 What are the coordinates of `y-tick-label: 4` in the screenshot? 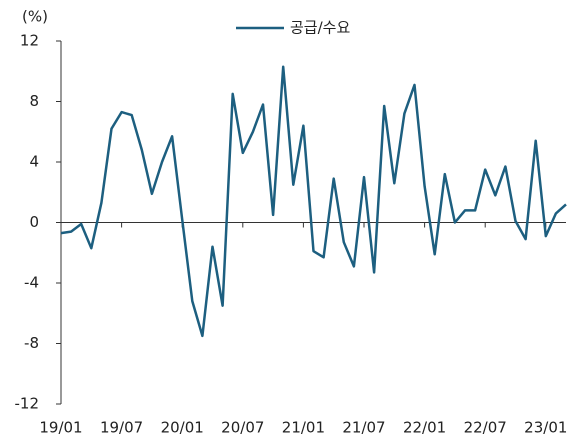 It's located at (34, 162).